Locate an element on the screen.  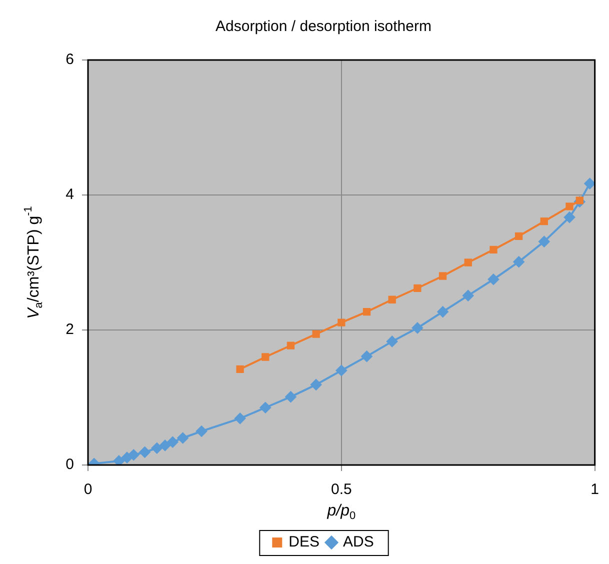
x-tick-label: 0.5 is located at coordinates (341, 489).